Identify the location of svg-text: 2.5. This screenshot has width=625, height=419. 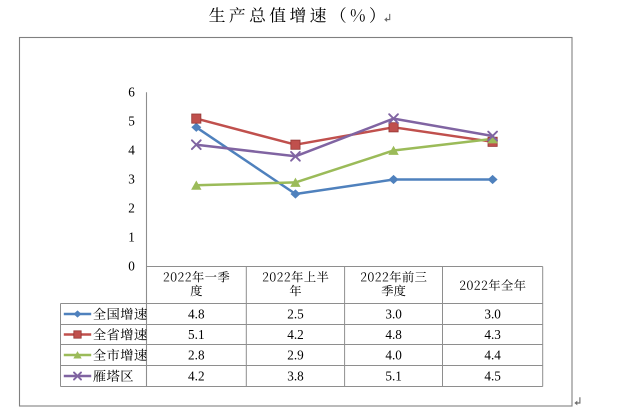
(295, 313).